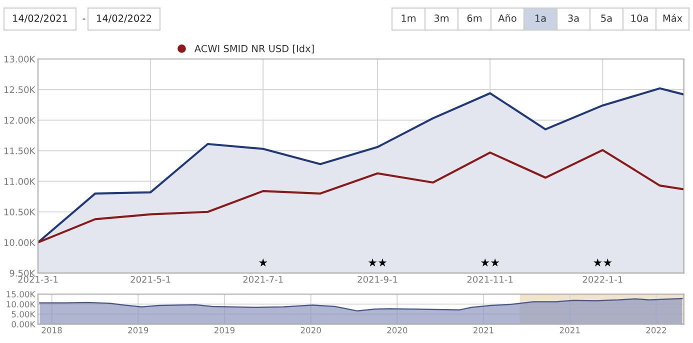 The height and width of the screenshot is (343, 693). I want to click on text: Año, so click(507, 18).